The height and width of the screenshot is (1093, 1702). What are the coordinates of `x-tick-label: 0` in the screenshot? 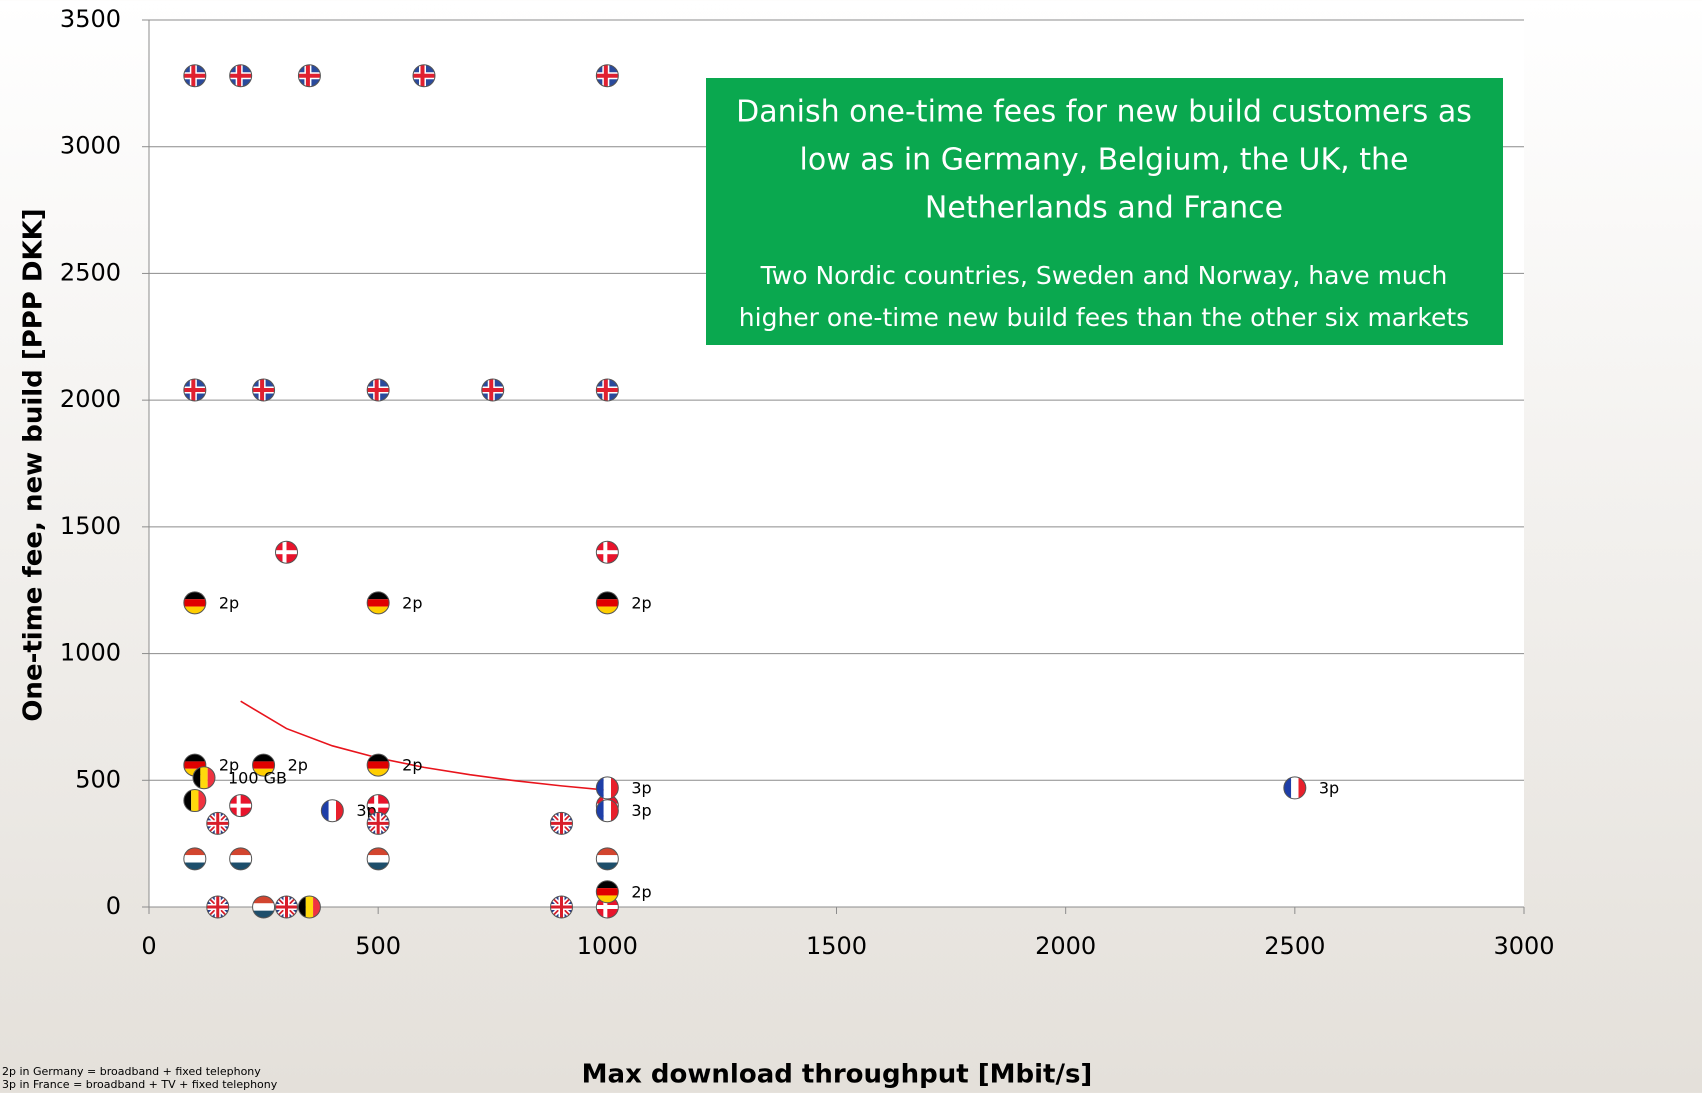 It's located at (148, 946).